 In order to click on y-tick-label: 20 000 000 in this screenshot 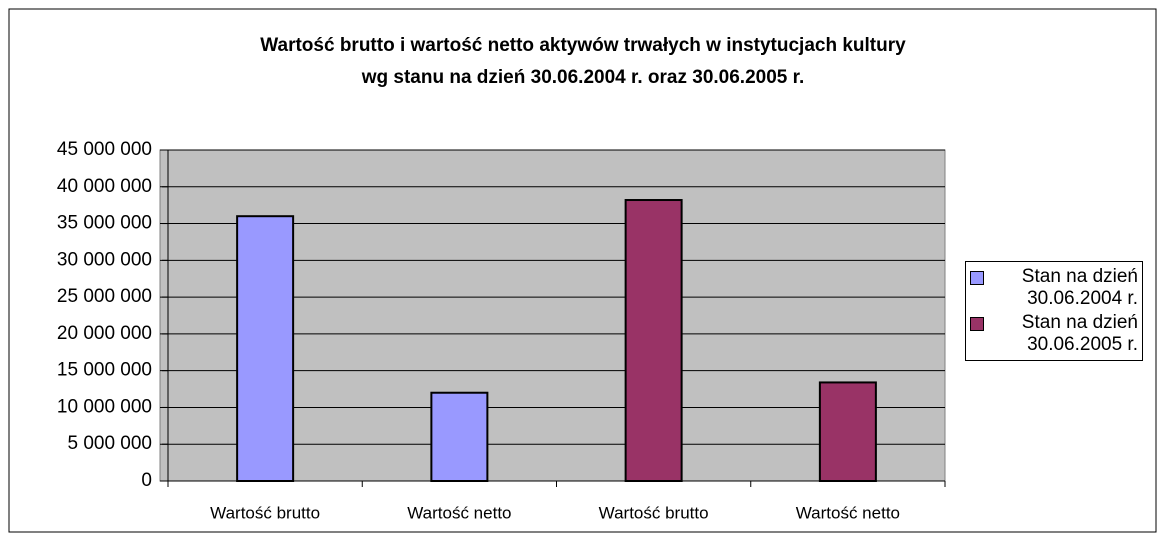, I will do `click(104, 333)`.